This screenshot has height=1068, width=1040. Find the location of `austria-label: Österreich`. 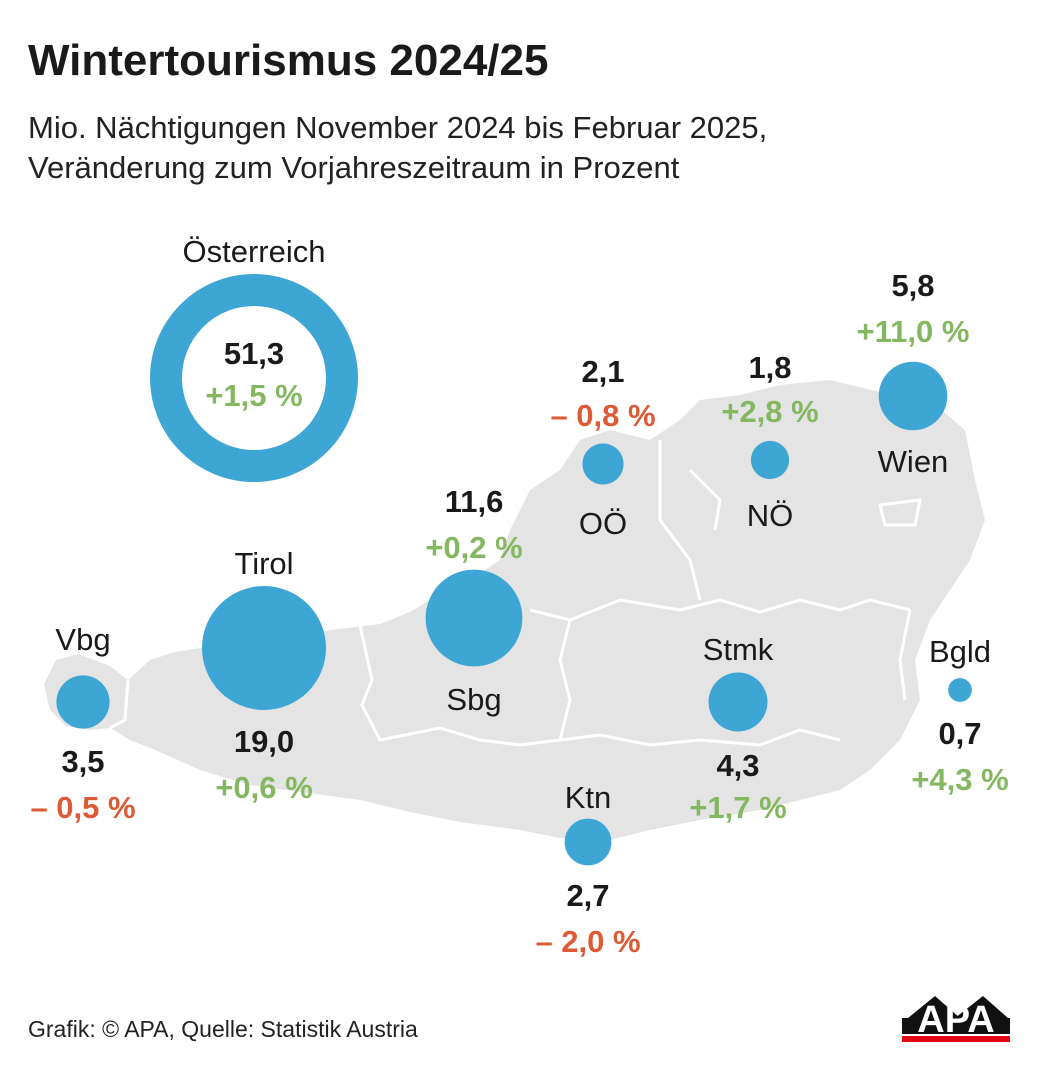

austria-label: Österreich is located at coordinates (254, 251).